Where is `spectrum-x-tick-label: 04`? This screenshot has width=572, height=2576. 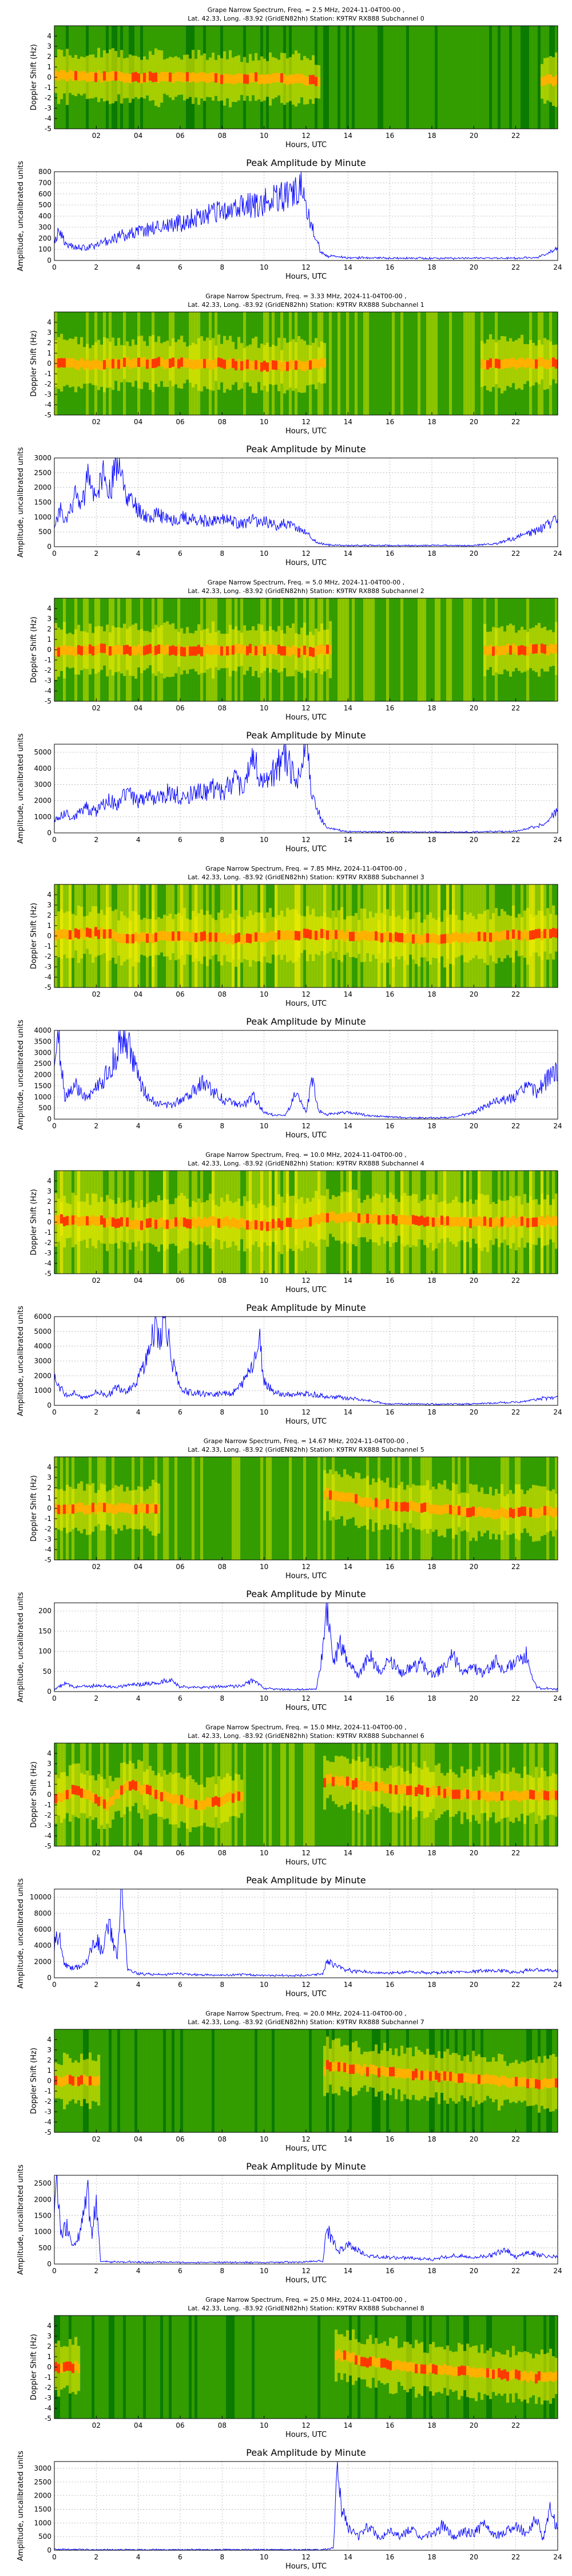
spectrum-x-tick-label: 04 is located at coordinates (138, 1567).